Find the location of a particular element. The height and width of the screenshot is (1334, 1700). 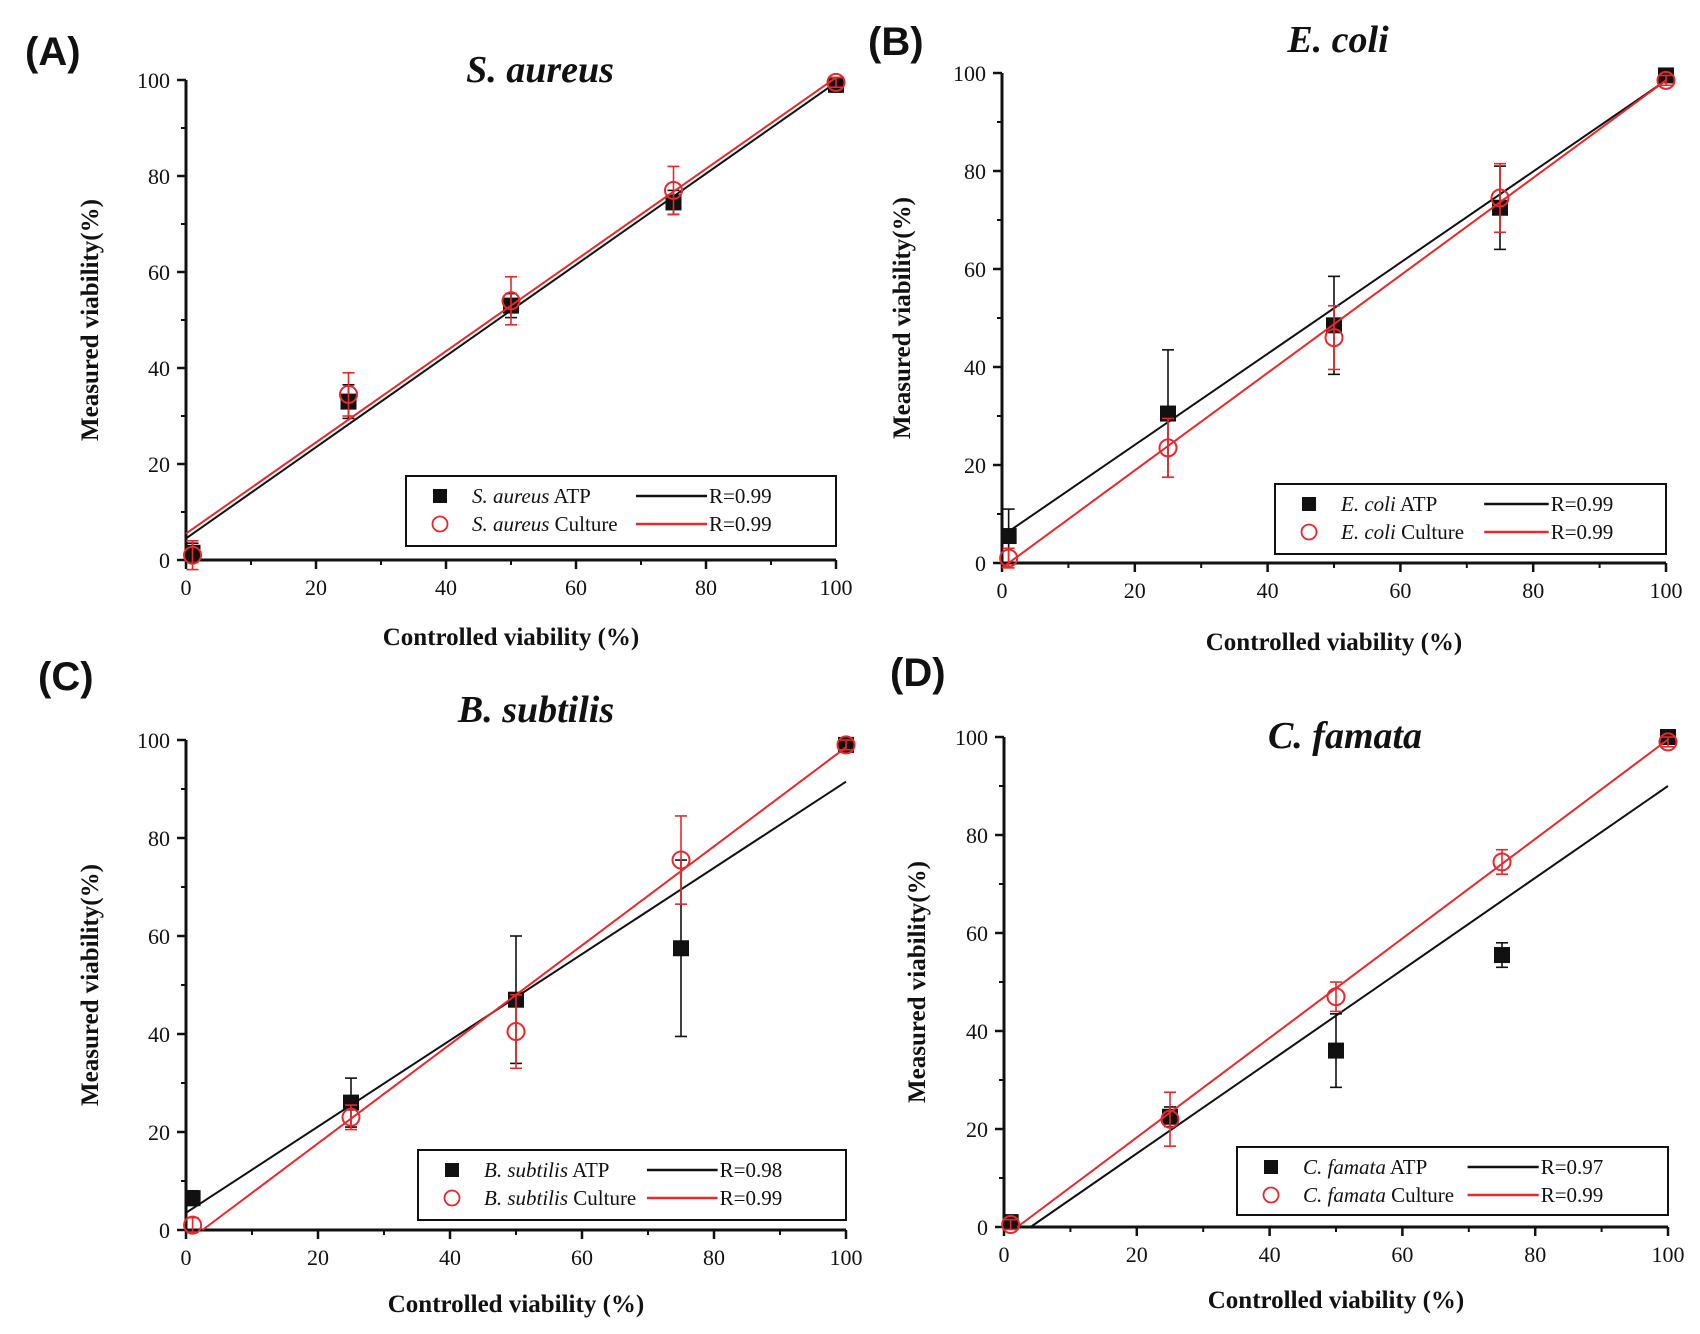

chart-b-y-tick-label: 20 is located at coordinates (975, 465).